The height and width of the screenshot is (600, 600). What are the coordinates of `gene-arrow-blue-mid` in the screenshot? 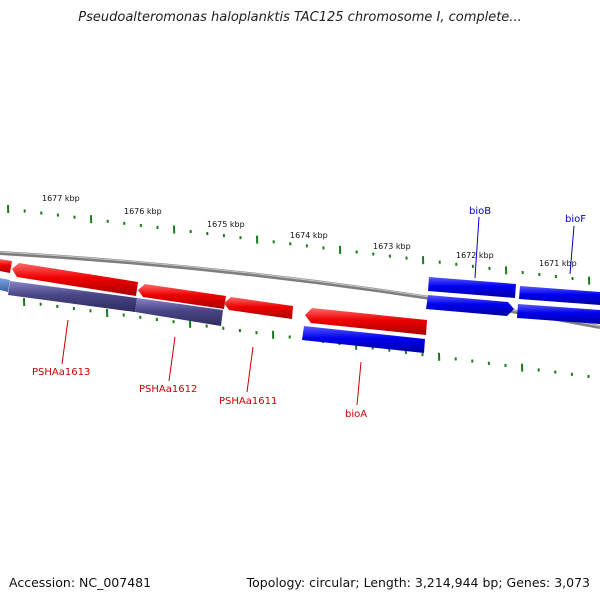 It's located at (470, 305).